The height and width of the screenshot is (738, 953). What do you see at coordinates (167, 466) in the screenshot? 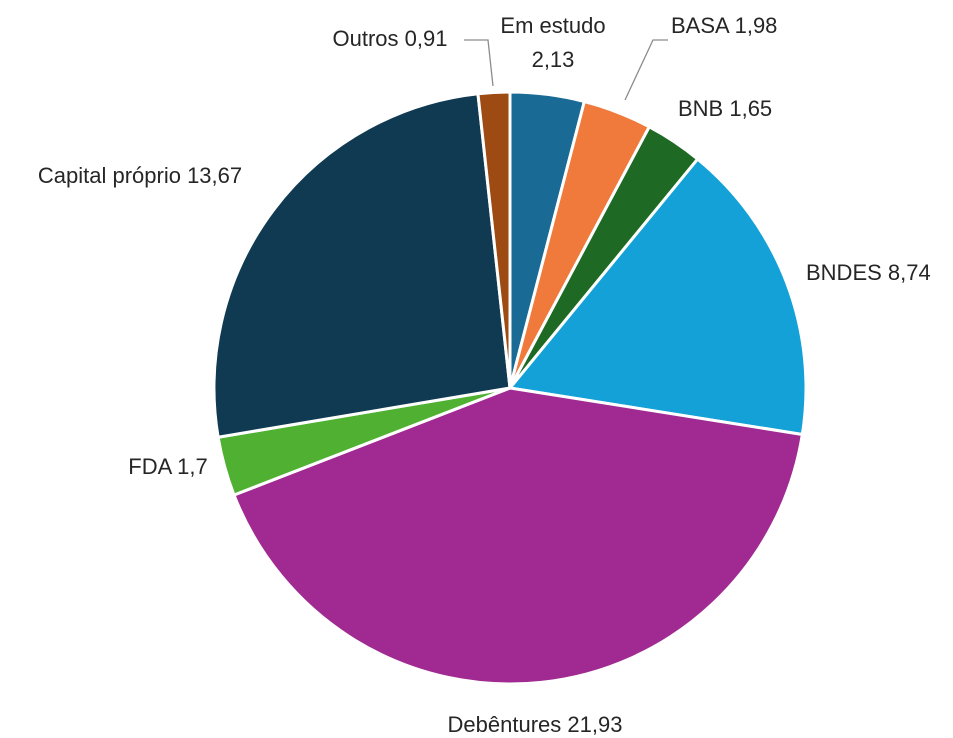
I see `label-fda: FDA 1,7` at bounding box center [167, 466].